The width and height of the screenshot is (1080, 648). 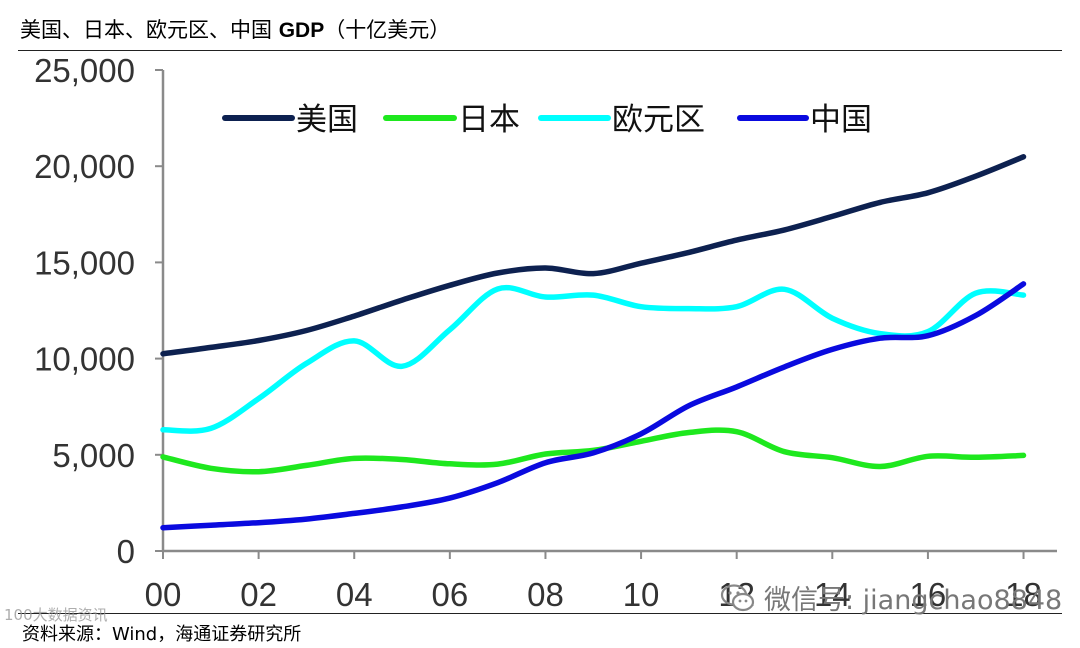 What do you see at coordinates (84, 359) in the screenshot?
I see `y-tick-label: 10,000` at bounding box center [84, 359].